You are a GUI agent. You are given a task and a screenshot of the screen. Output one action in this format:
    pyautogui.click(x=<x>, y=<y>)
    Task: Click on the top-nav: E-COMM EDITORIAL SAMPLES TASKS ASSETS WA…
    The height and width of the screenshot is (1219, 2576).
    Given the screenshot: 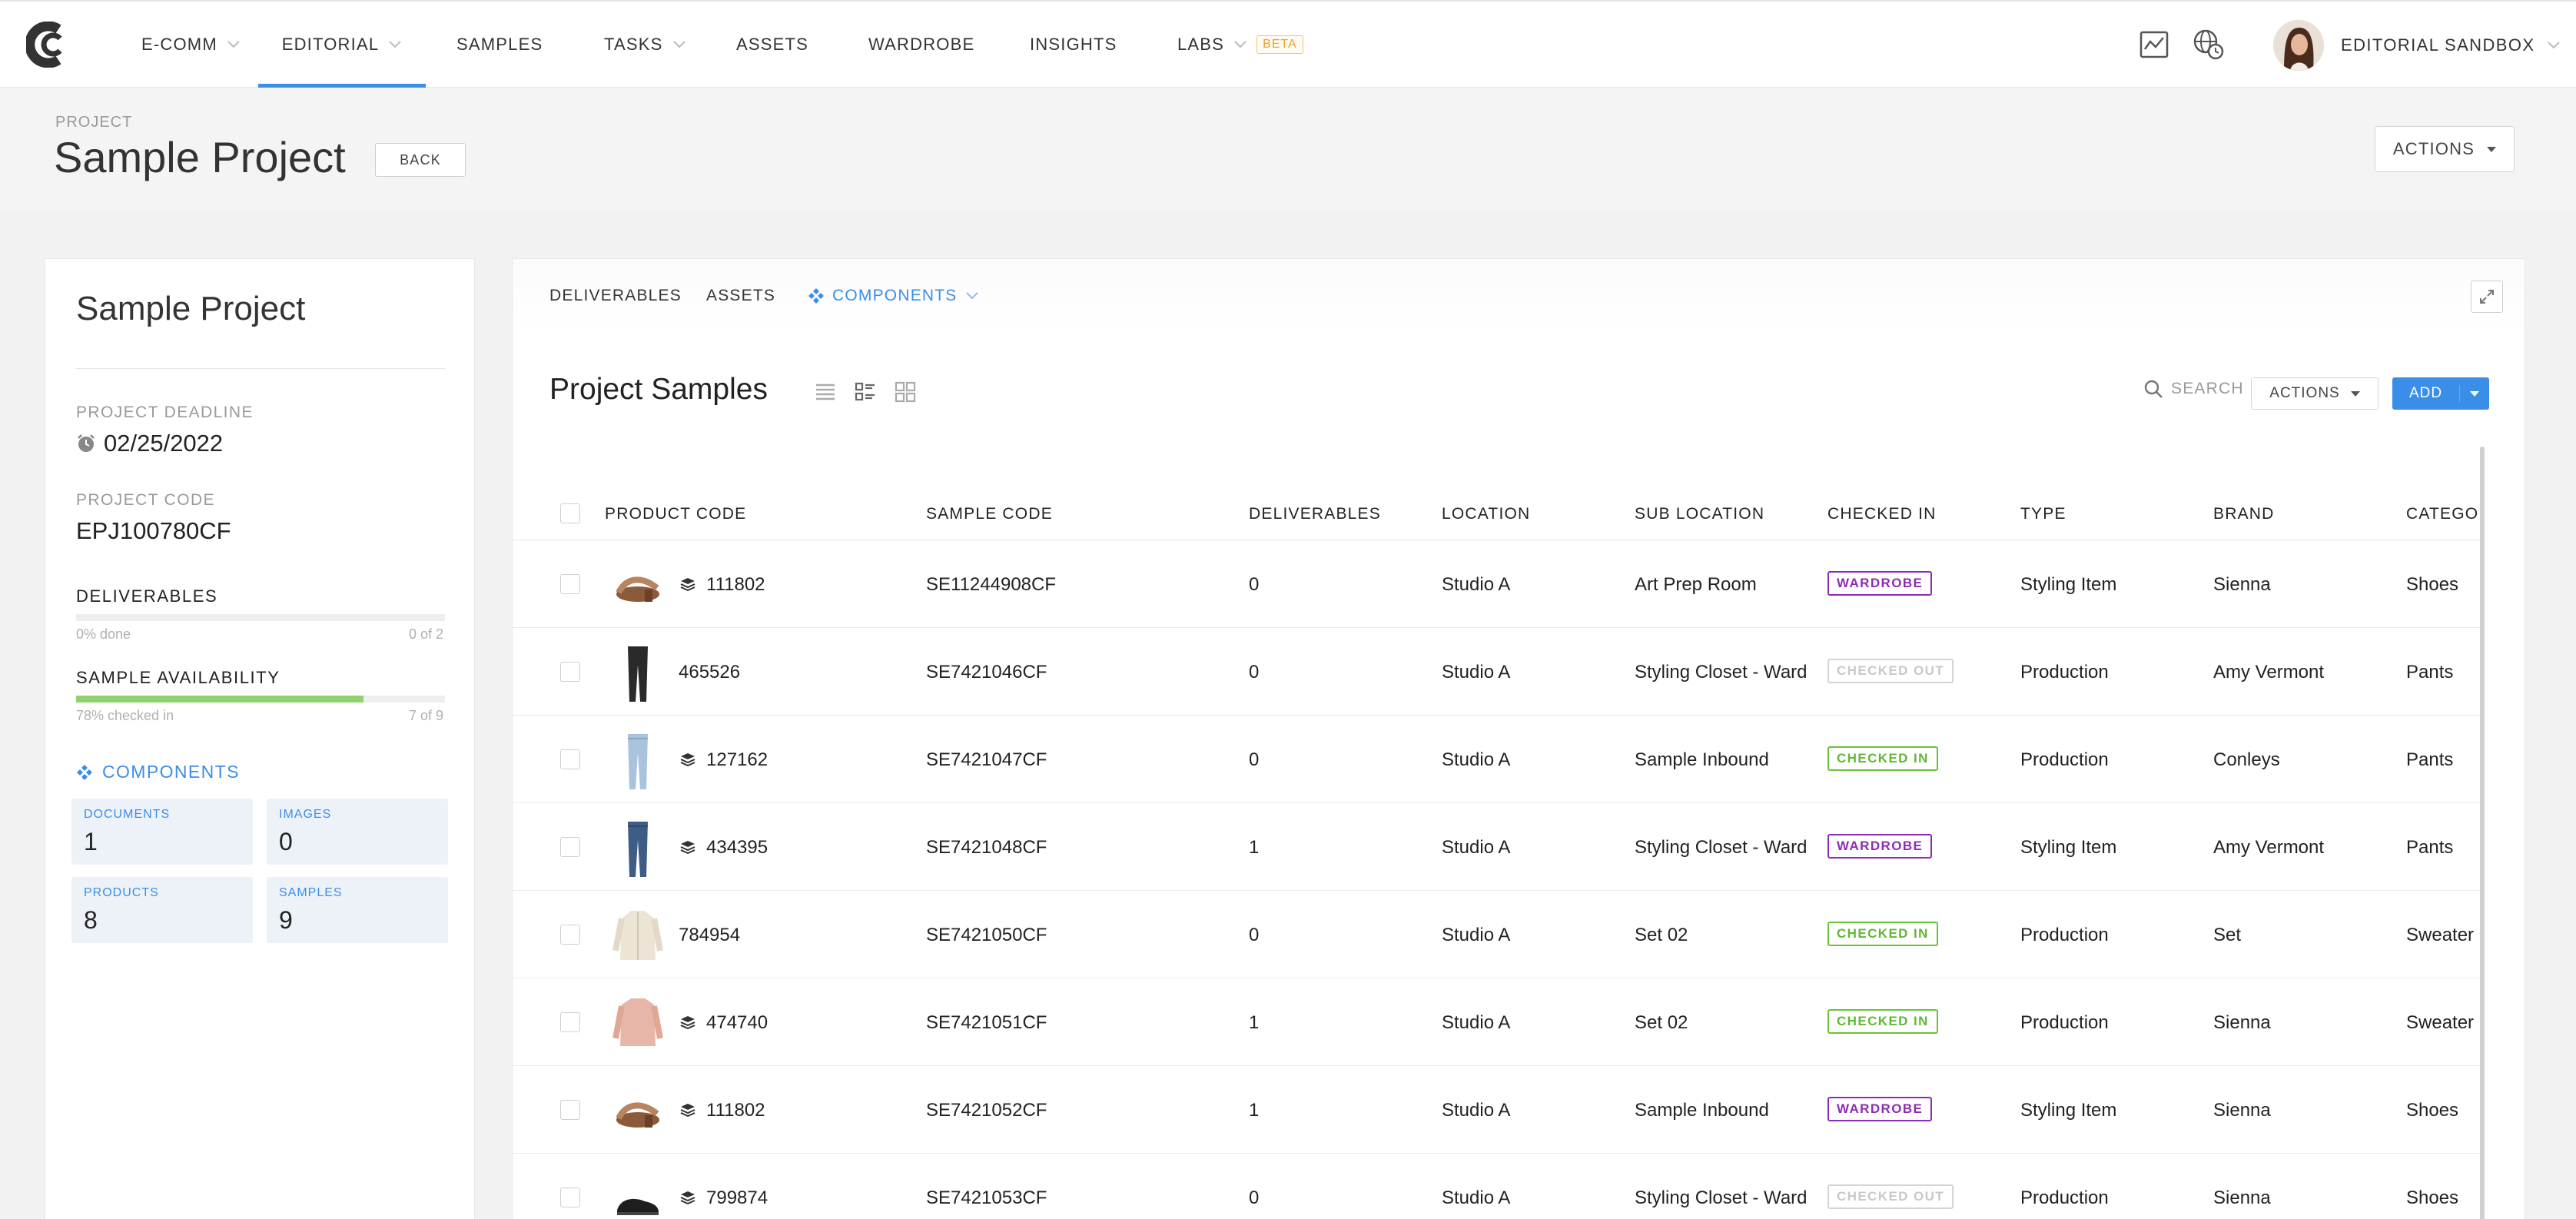 What is the action you would take?
    pyautogui.click(x=1288, y=44)
    